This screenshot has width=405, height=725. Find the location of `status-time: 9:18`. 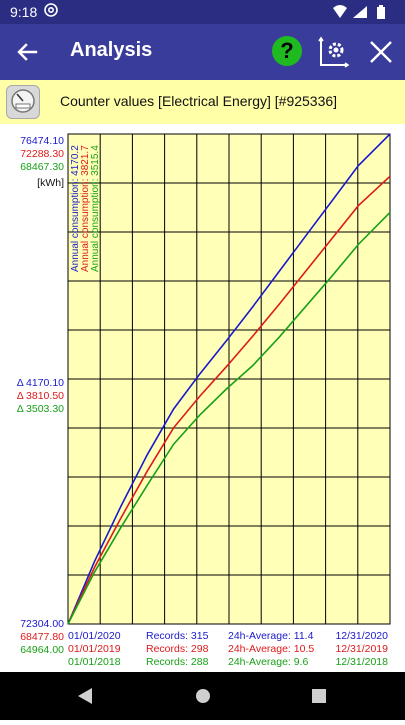

status-time: 9:18 is located at coordinates (24, 12).